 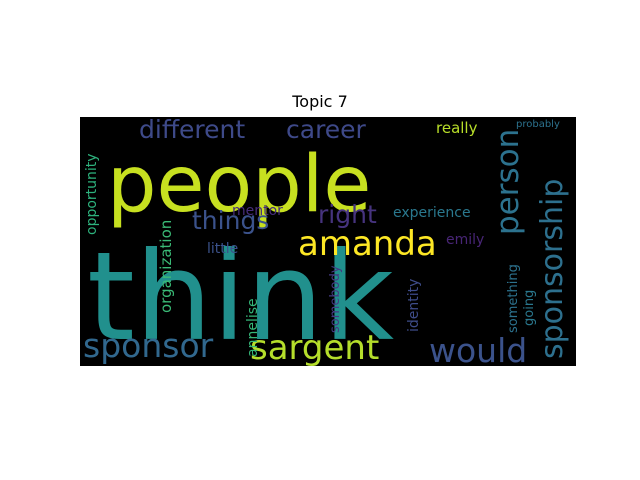 What do you see at coordinates (314, 347) in the screenshot?
I see `word-sargent: sargent` at bounding box center [314, 347].